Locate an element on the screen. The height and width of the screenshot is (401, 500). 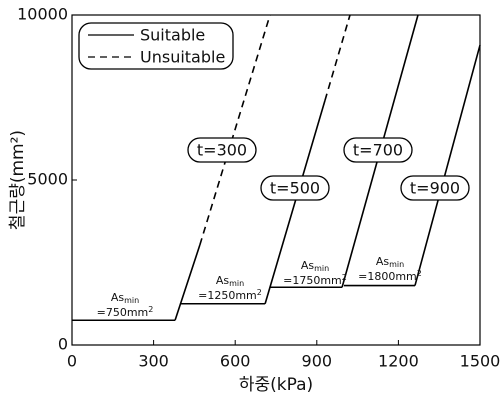
annotation-value: =750mm2 is located at coordinates (125, 312).